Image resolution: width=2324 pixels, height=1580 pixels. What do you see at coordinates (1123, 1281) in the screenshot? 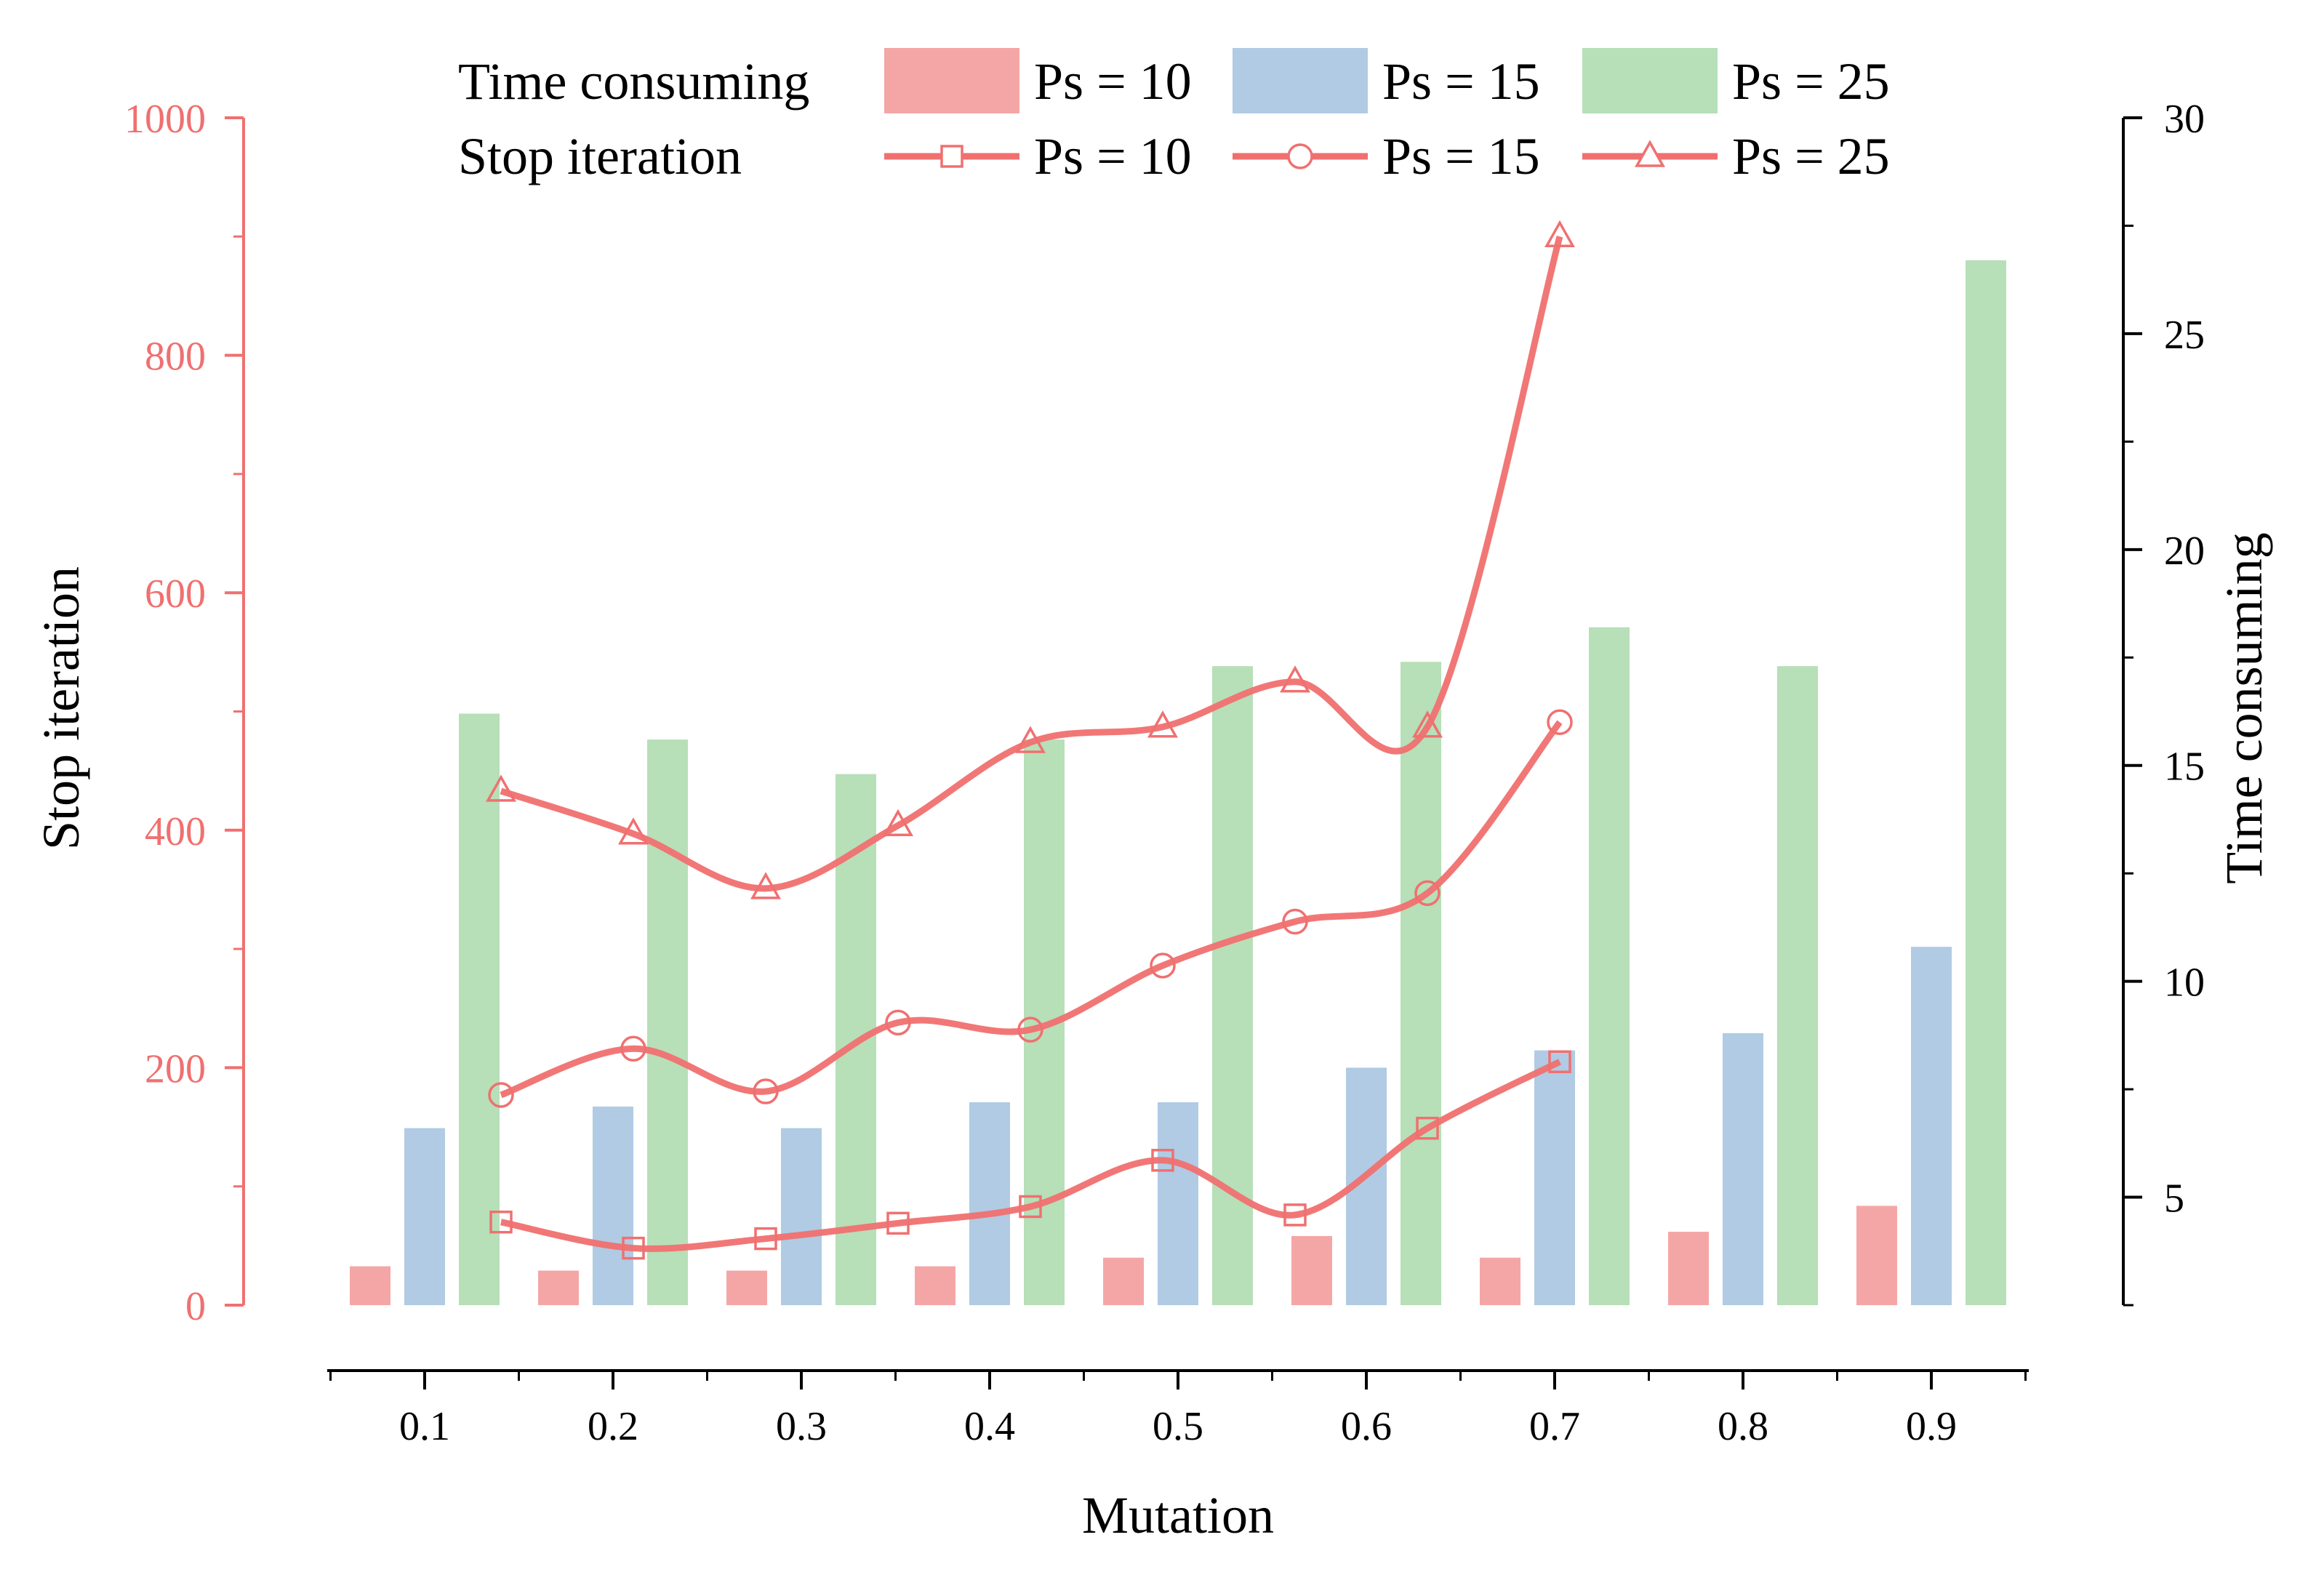
I see `bar-ps10-0.5` at bounding box center [1123, 1281].